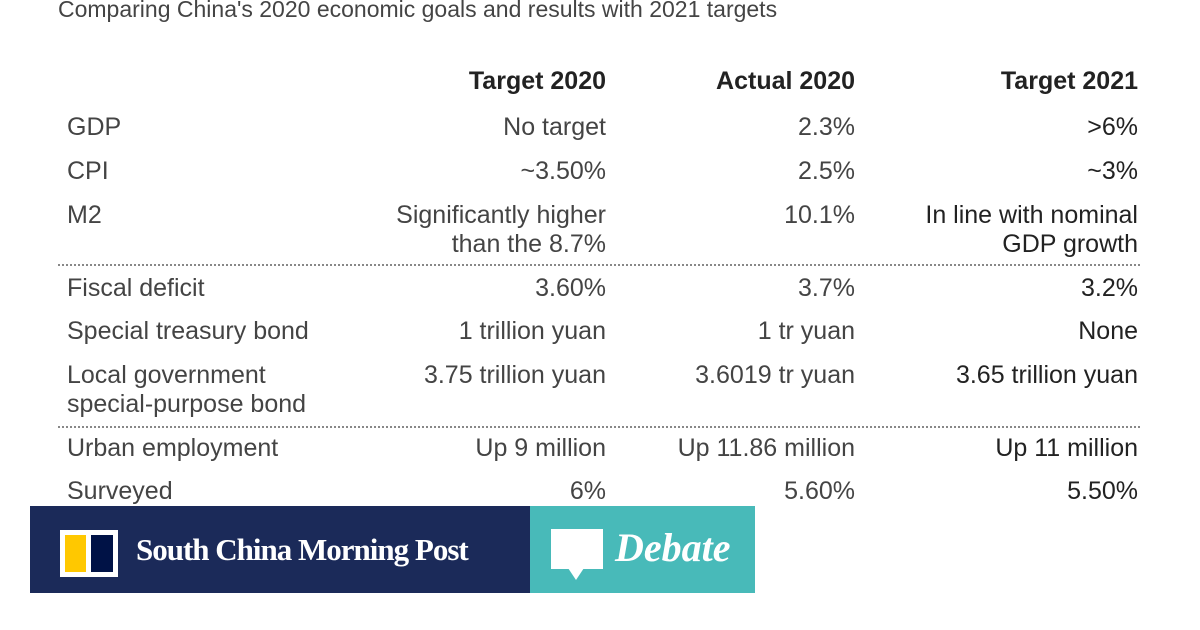 The image size is (1200, 630). I want to click on cell-target-2020: ~3.50%, so click(563, 171).